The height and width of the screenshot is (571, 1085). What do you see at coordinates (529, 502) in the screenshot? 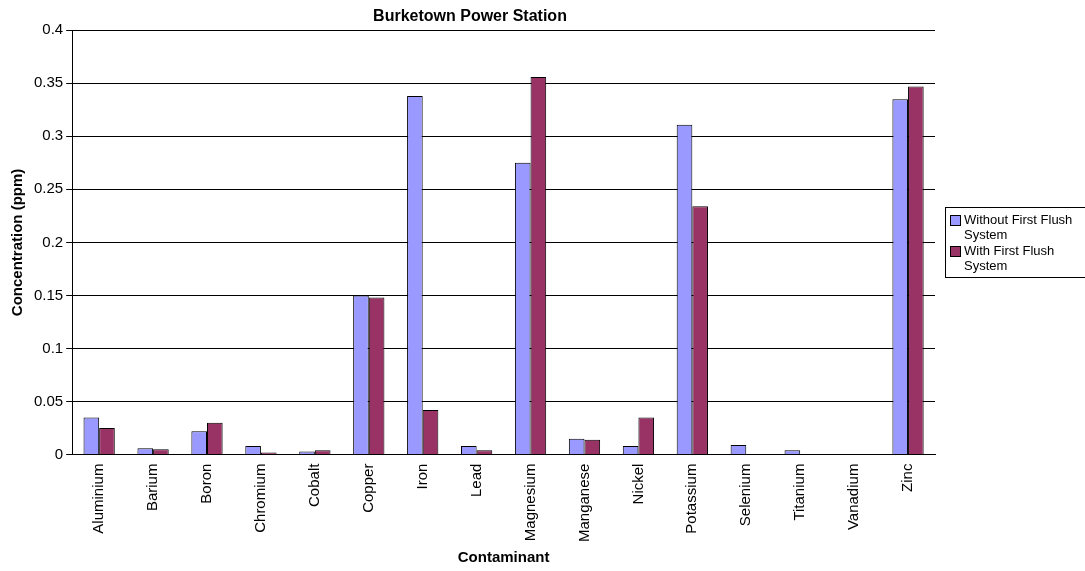
I see `x-tick-label: Magnesium` at bounding box center [529, 502].